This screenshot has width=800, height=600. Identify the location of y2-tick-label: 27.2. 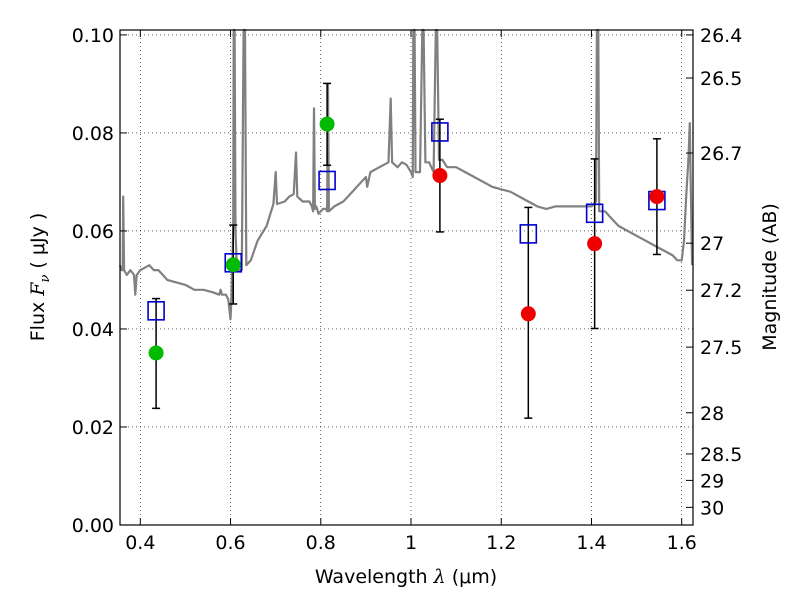
(721, 291).